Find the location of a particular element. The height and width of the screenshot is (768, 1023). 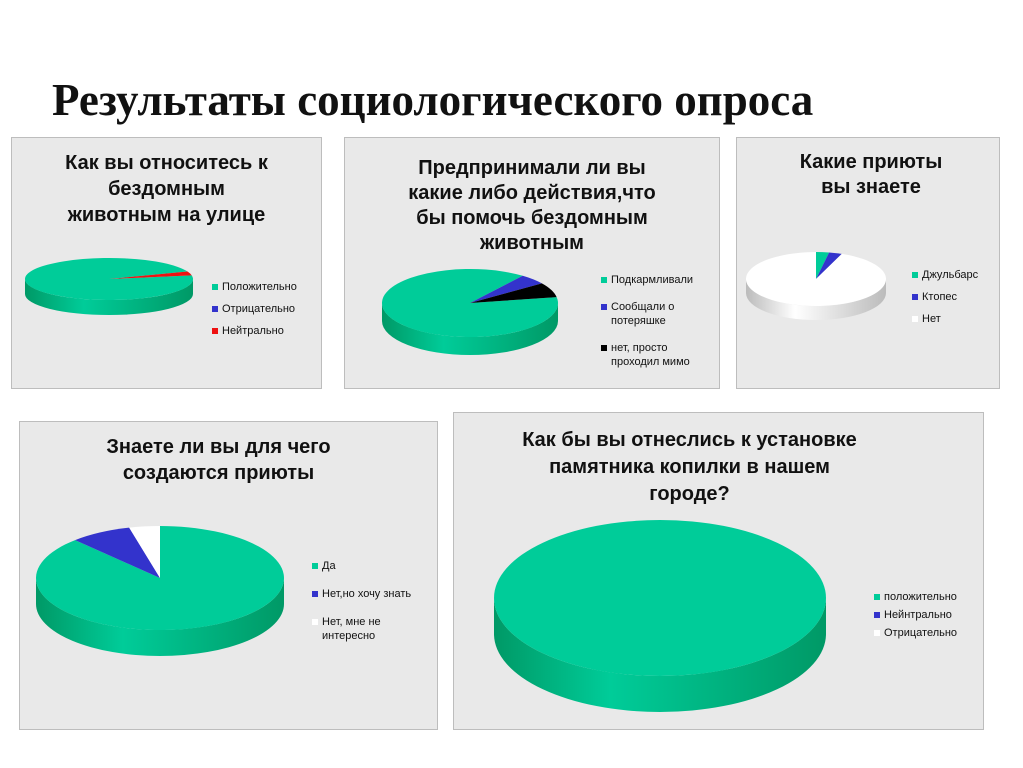

legend-label: Джульбарс is located at coordinates (950, 275).